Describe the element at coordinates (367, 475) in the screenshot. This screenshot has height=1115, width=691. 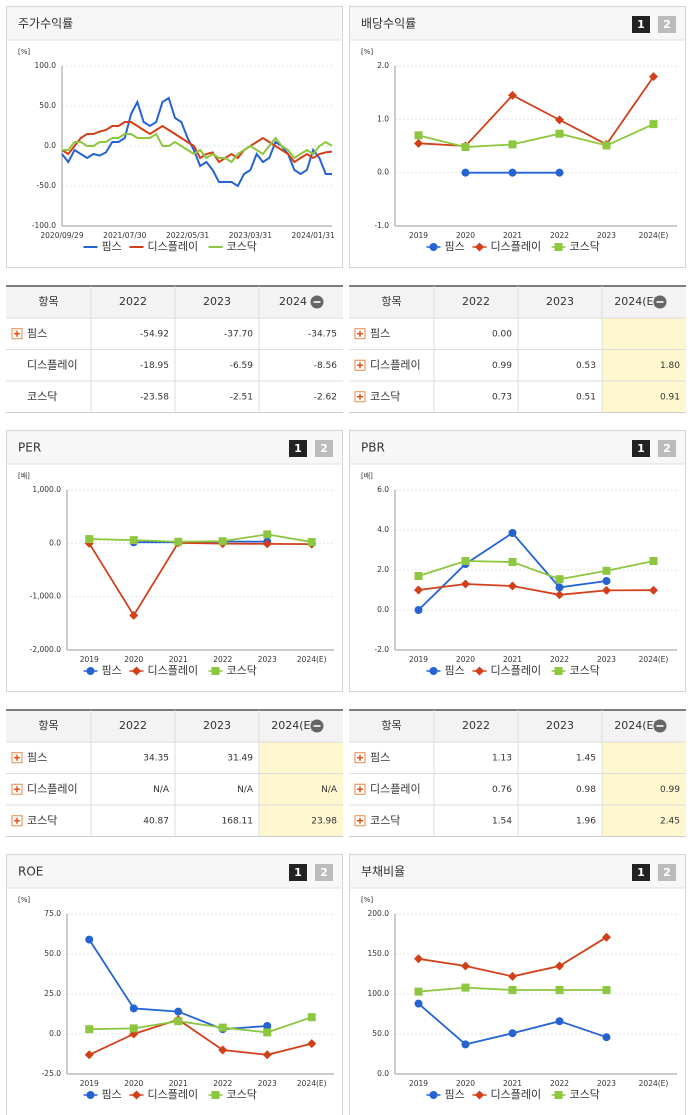
I see `y-unit: [배]` at that location.